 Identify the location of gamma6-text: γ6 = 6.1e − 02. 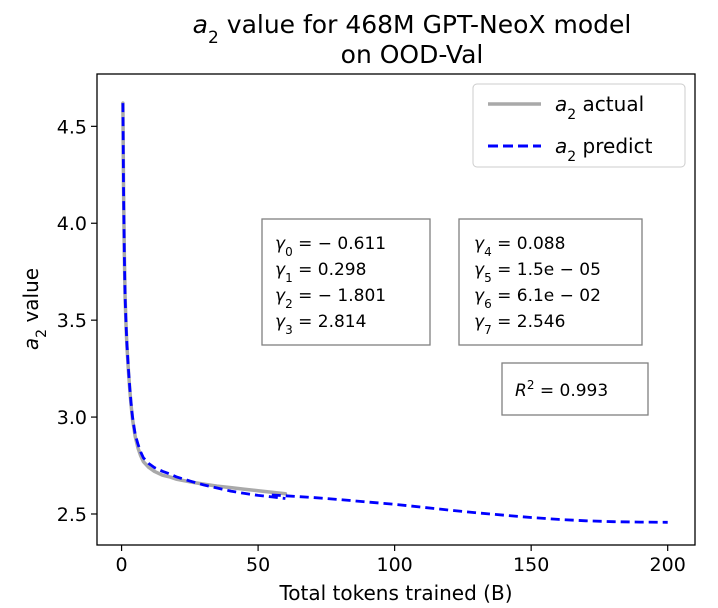
(537, 298).